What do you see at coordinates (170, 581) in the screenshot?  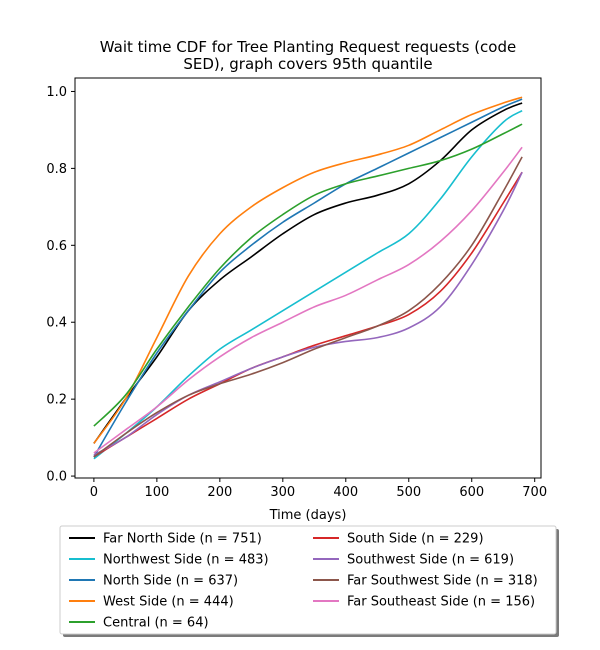 I see `legend-label: North Side (n = 637)` at bounding box center [170, 581].